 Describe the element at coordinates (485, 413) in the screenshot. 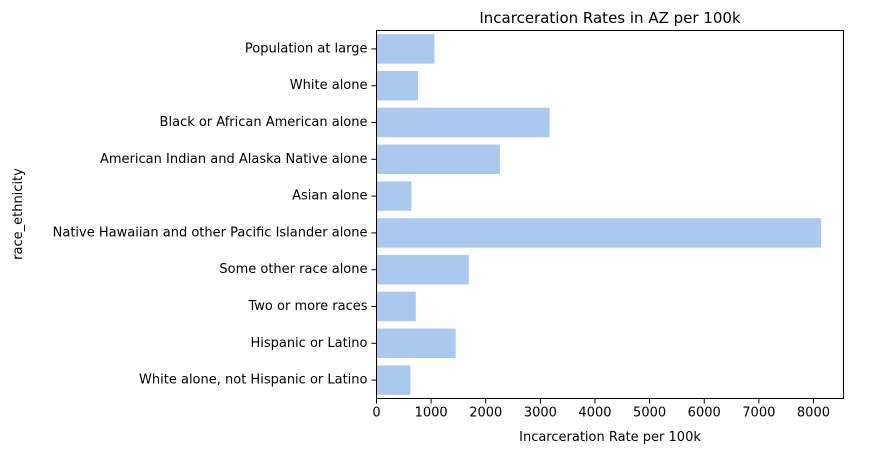

I see `x-tick-label: 2000` at that location.